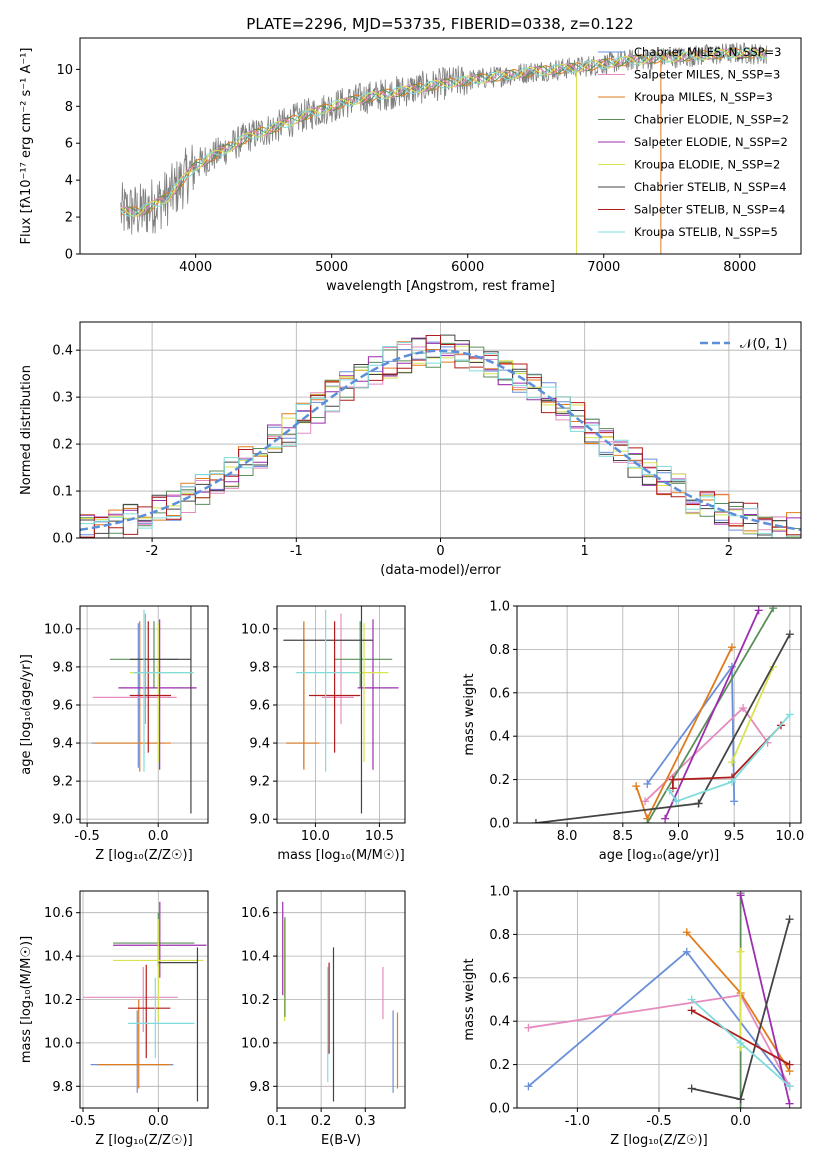 This screenshot has height=1170, width=819. Describe the element at coordinates (706, 232) in the screenshot. I see `legend-label: Kroupa STELIB, N_SSP=5` at that location.